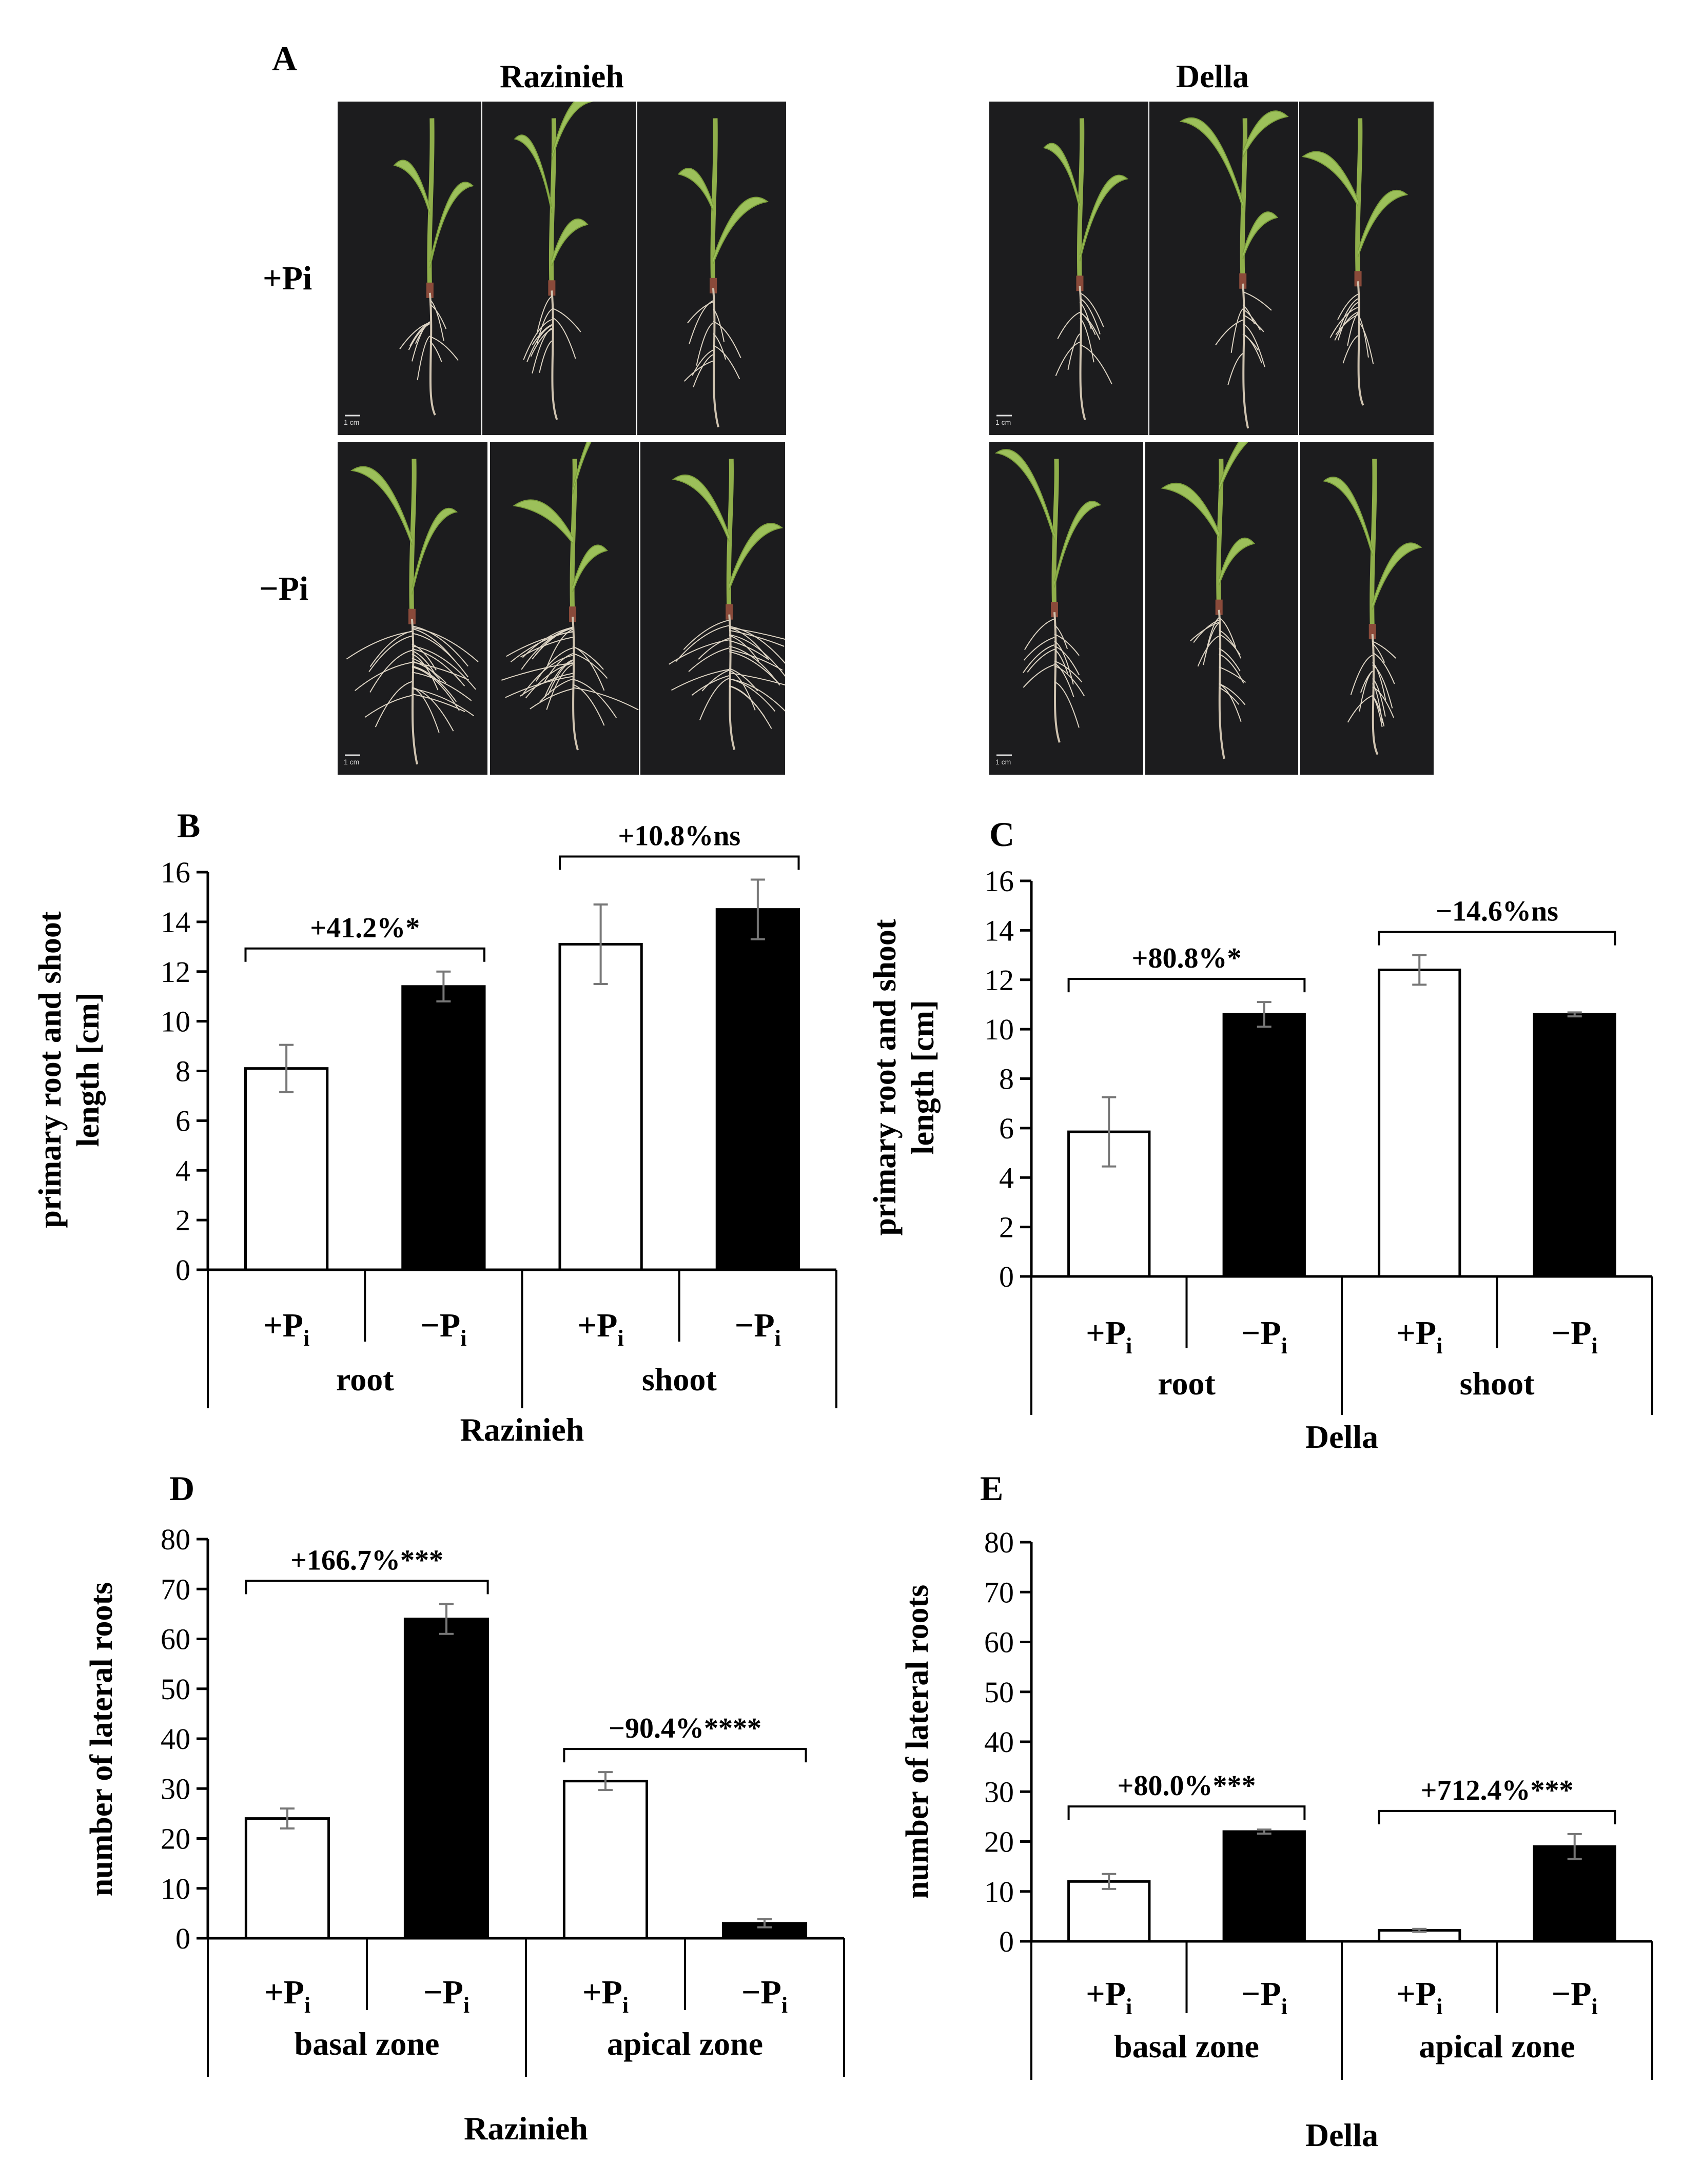  Describe the element at coordinates (522, 1429) in the screenshot. I see `chart-b-x-axis-label: Razinieh` at that location.